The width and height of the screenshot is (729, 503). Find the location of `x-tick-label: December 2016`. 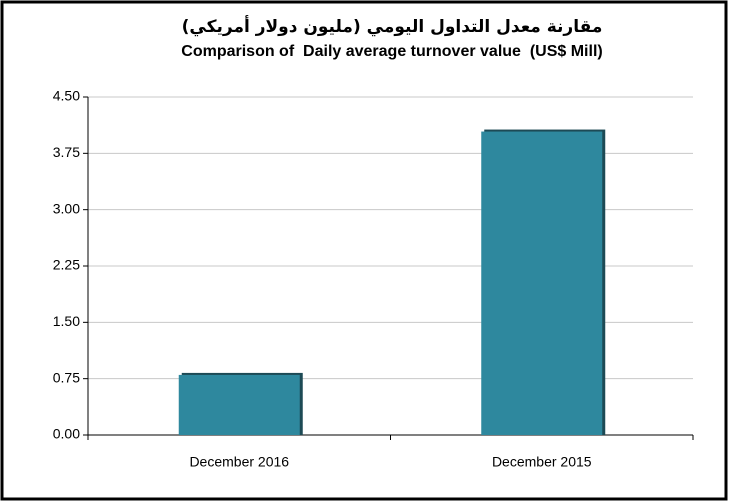

x-tick-label: December 2016 is located at coordinates (239, 462).